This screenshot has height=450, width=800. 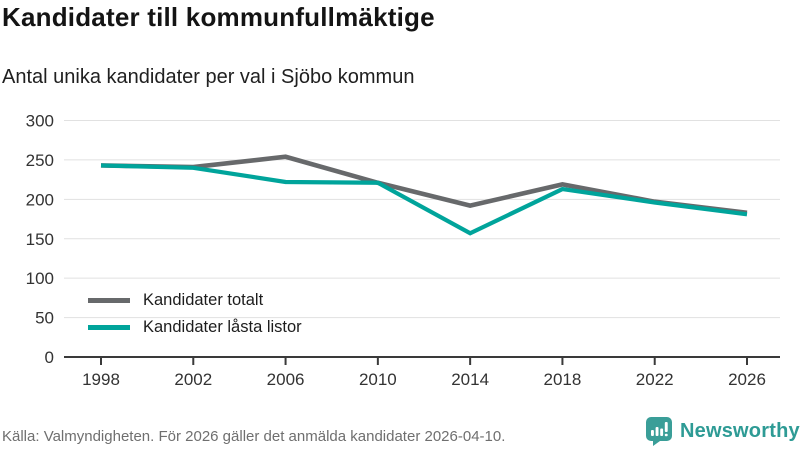 I want to click on series-line-lasta-listor, so click(x=424, y=199).